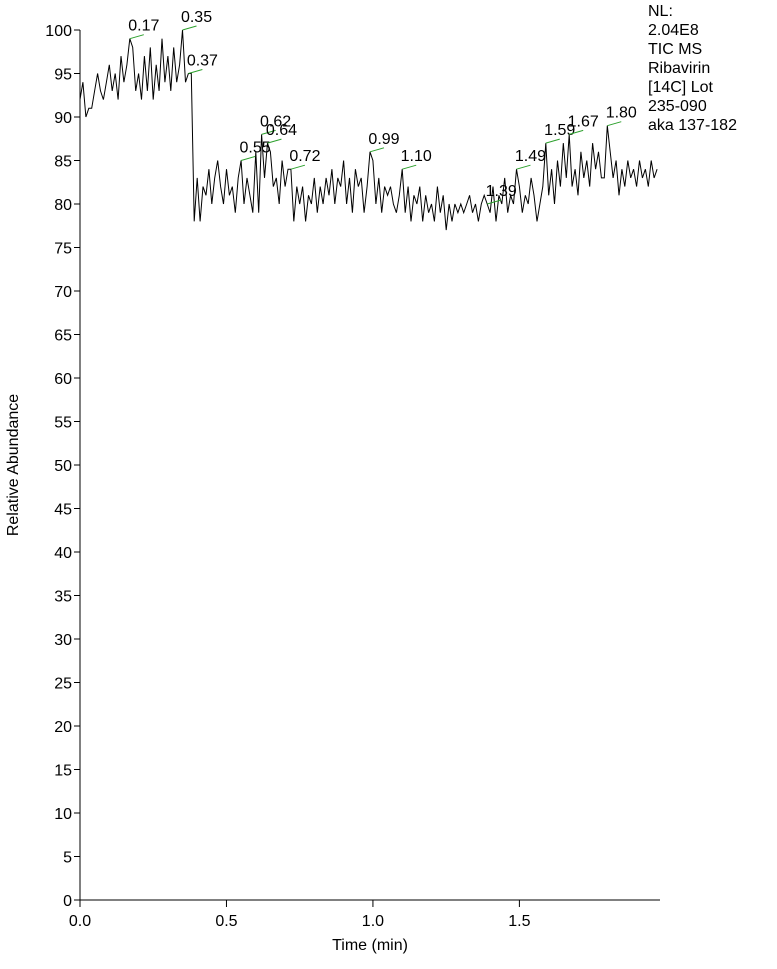  Describe the element at coordinates (675, 49) in the screenshot. I see `info-text: TIC MS` at that location.